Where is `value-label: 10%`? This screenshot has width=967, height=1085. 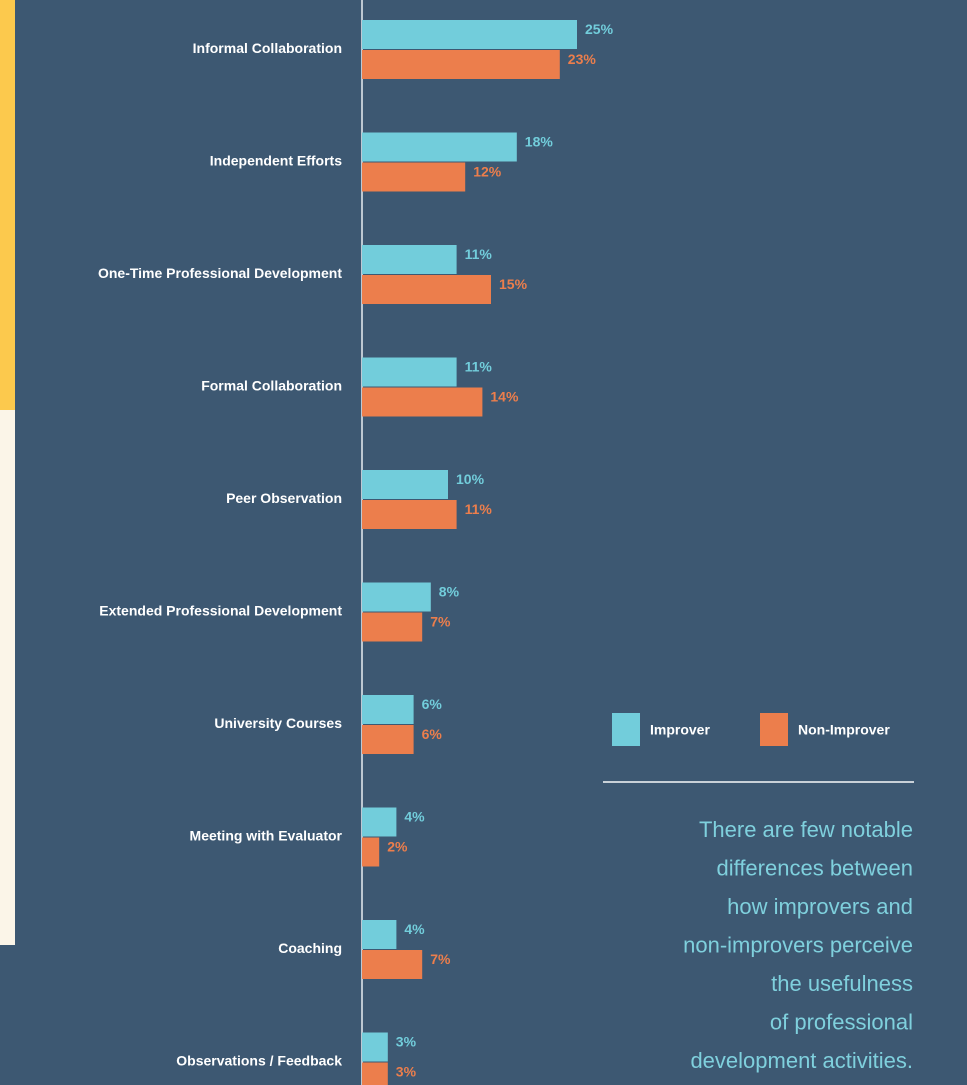
value-label: 10% is located at coordinates (470, 479).